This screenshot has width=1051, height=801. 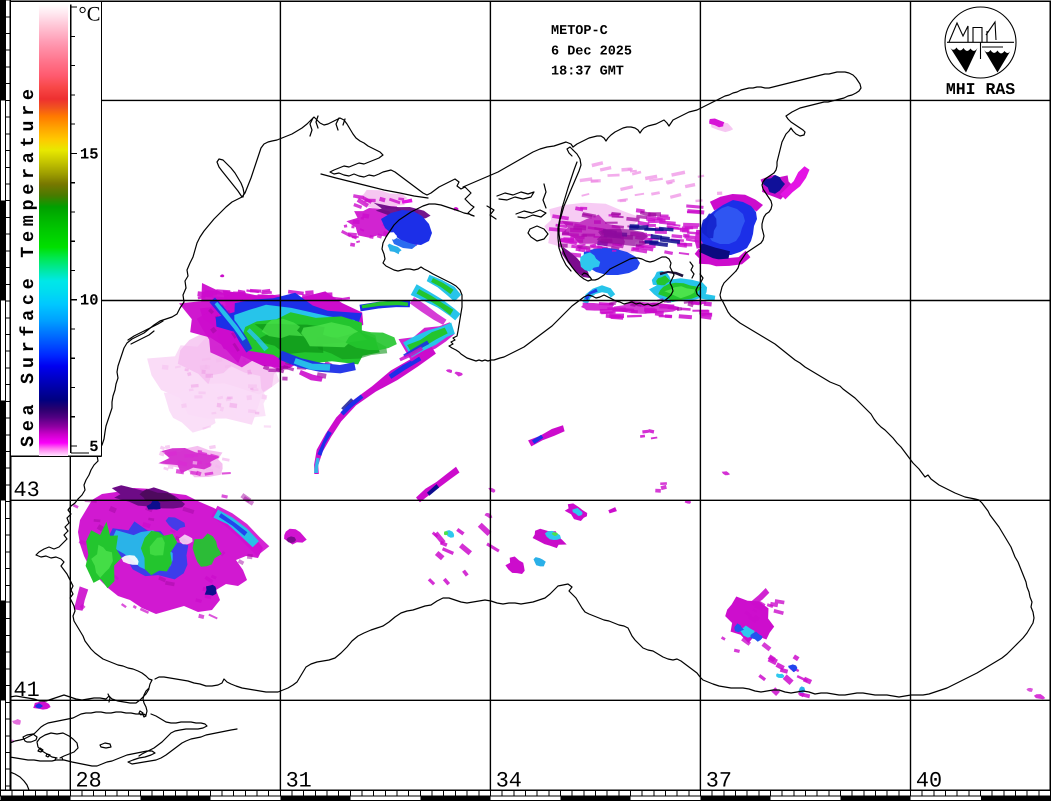 I want to click on svg-text: Sea Surface Temperature, so click(x=28, y=268).